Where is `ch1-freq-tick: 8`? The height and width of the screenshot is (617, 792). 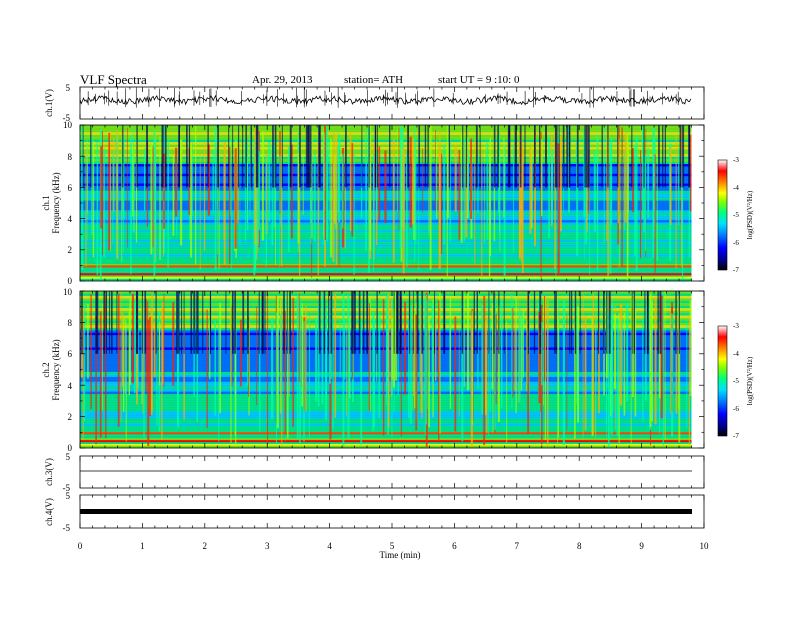
ch1-freq-tick: 8 is located at coordinates (70, 157).